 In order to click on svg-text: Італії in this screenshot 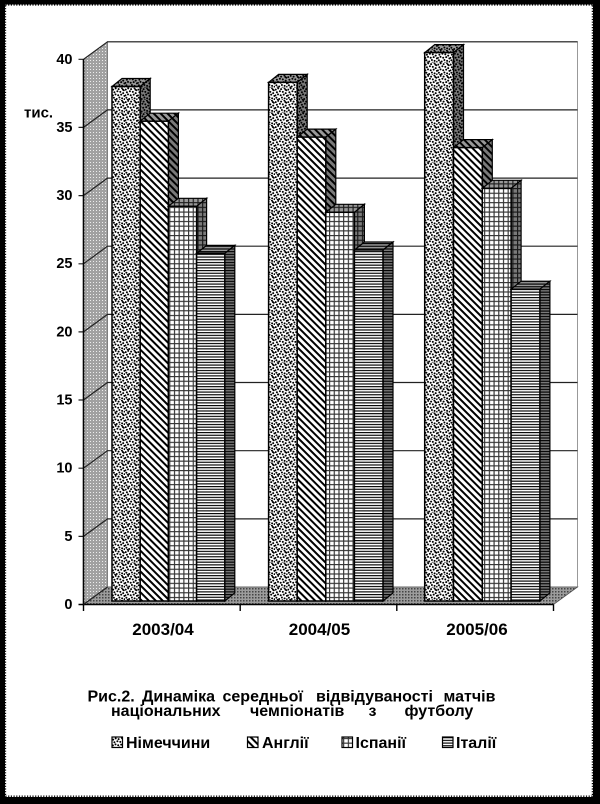, I will do `click(476, 743)`.